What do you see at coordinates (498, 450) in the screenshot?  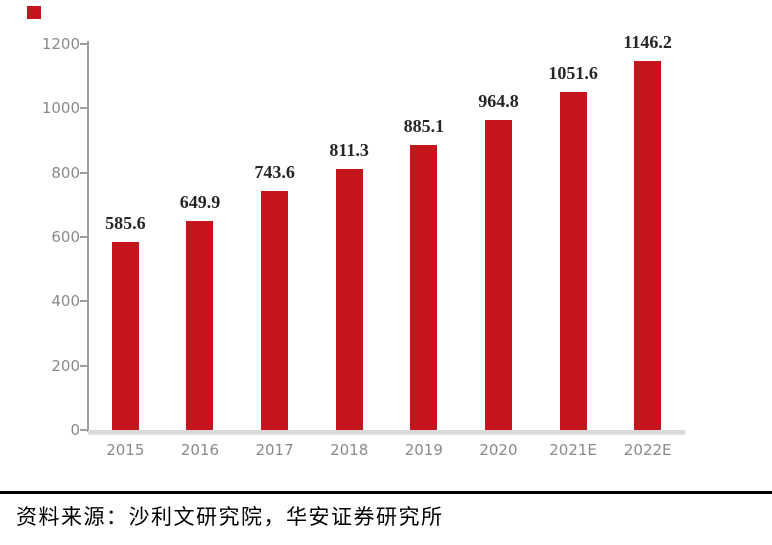 I see `x-tick-label: 2020` at bounding box center [498, 450].